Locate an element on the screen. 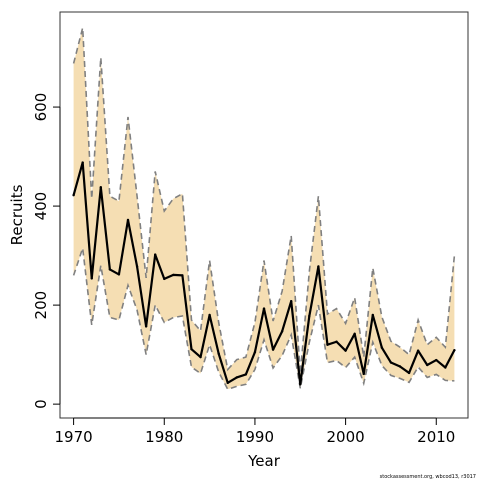 The width and height of the screenshot is (480, 480). median-point-2008 is located at coordinates (418, 350).